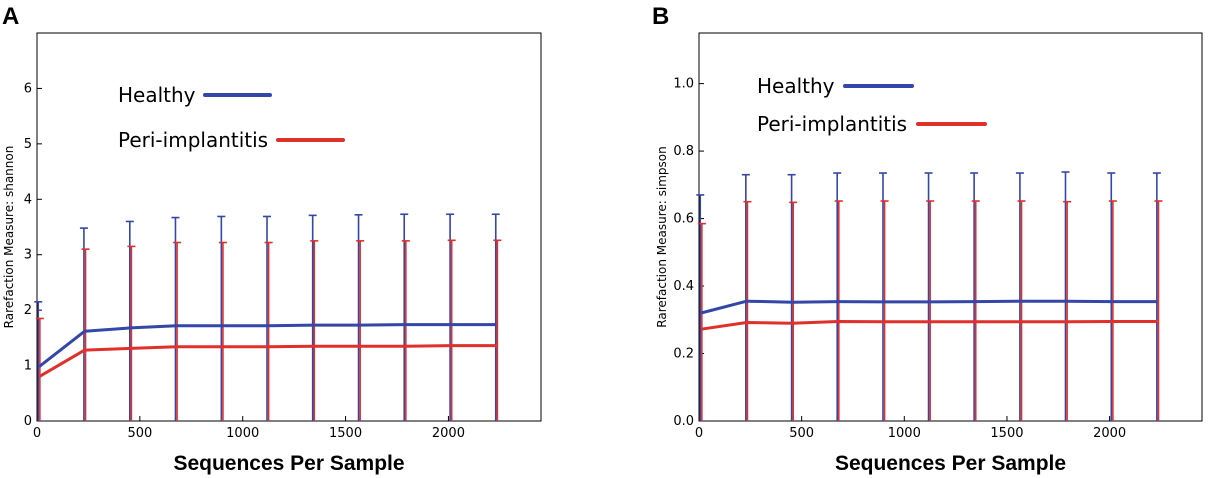  I want to click on y-tick-label: 0.6, so click(683, 219).